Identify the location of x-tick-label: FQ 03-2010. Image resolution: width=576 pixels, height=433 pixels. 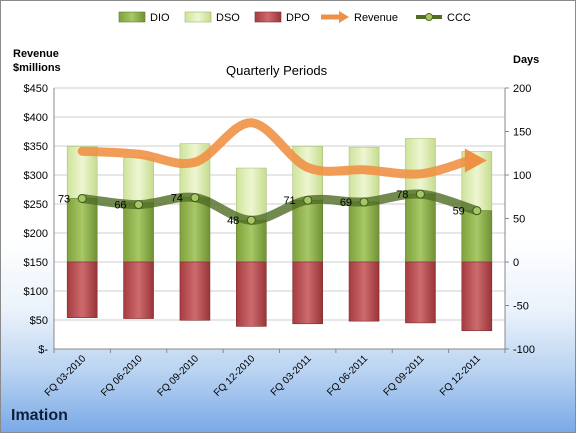
(66, 376).